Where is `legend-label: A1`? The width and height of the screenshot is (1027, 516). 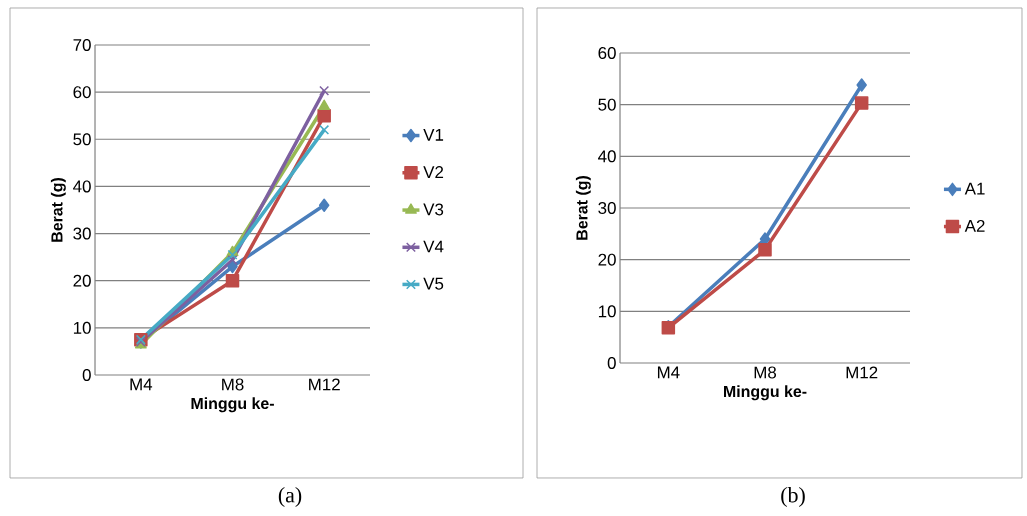 legend-label: A1 is located at coordinates (974, 188).